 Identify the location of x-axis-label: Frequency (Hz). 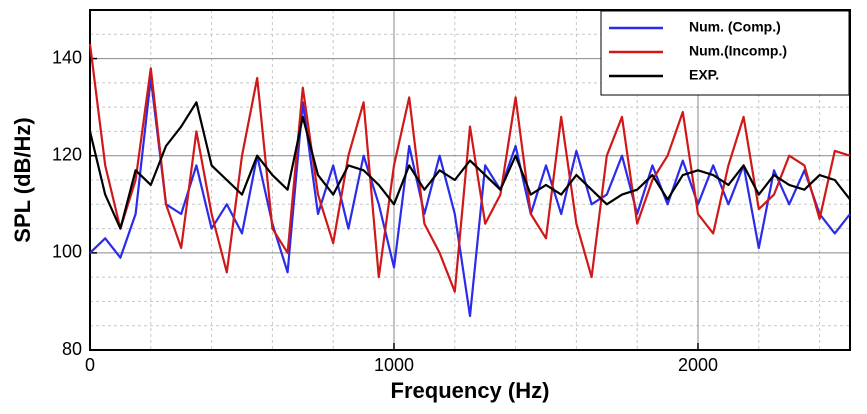
(470, 390).